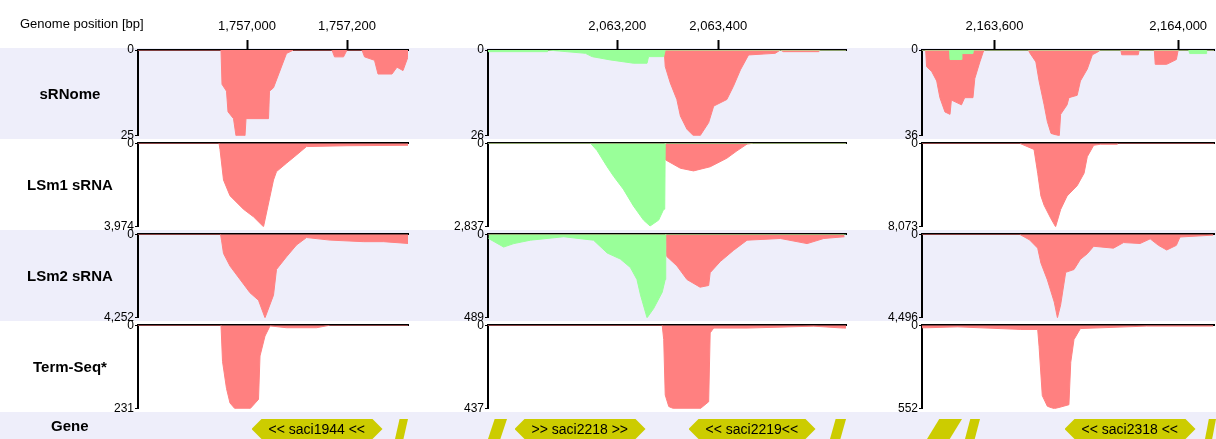 Image resolution: width=1216 pixels, height=439 pixels. I want to click on y-tick-label: 437, so click(474, 408).